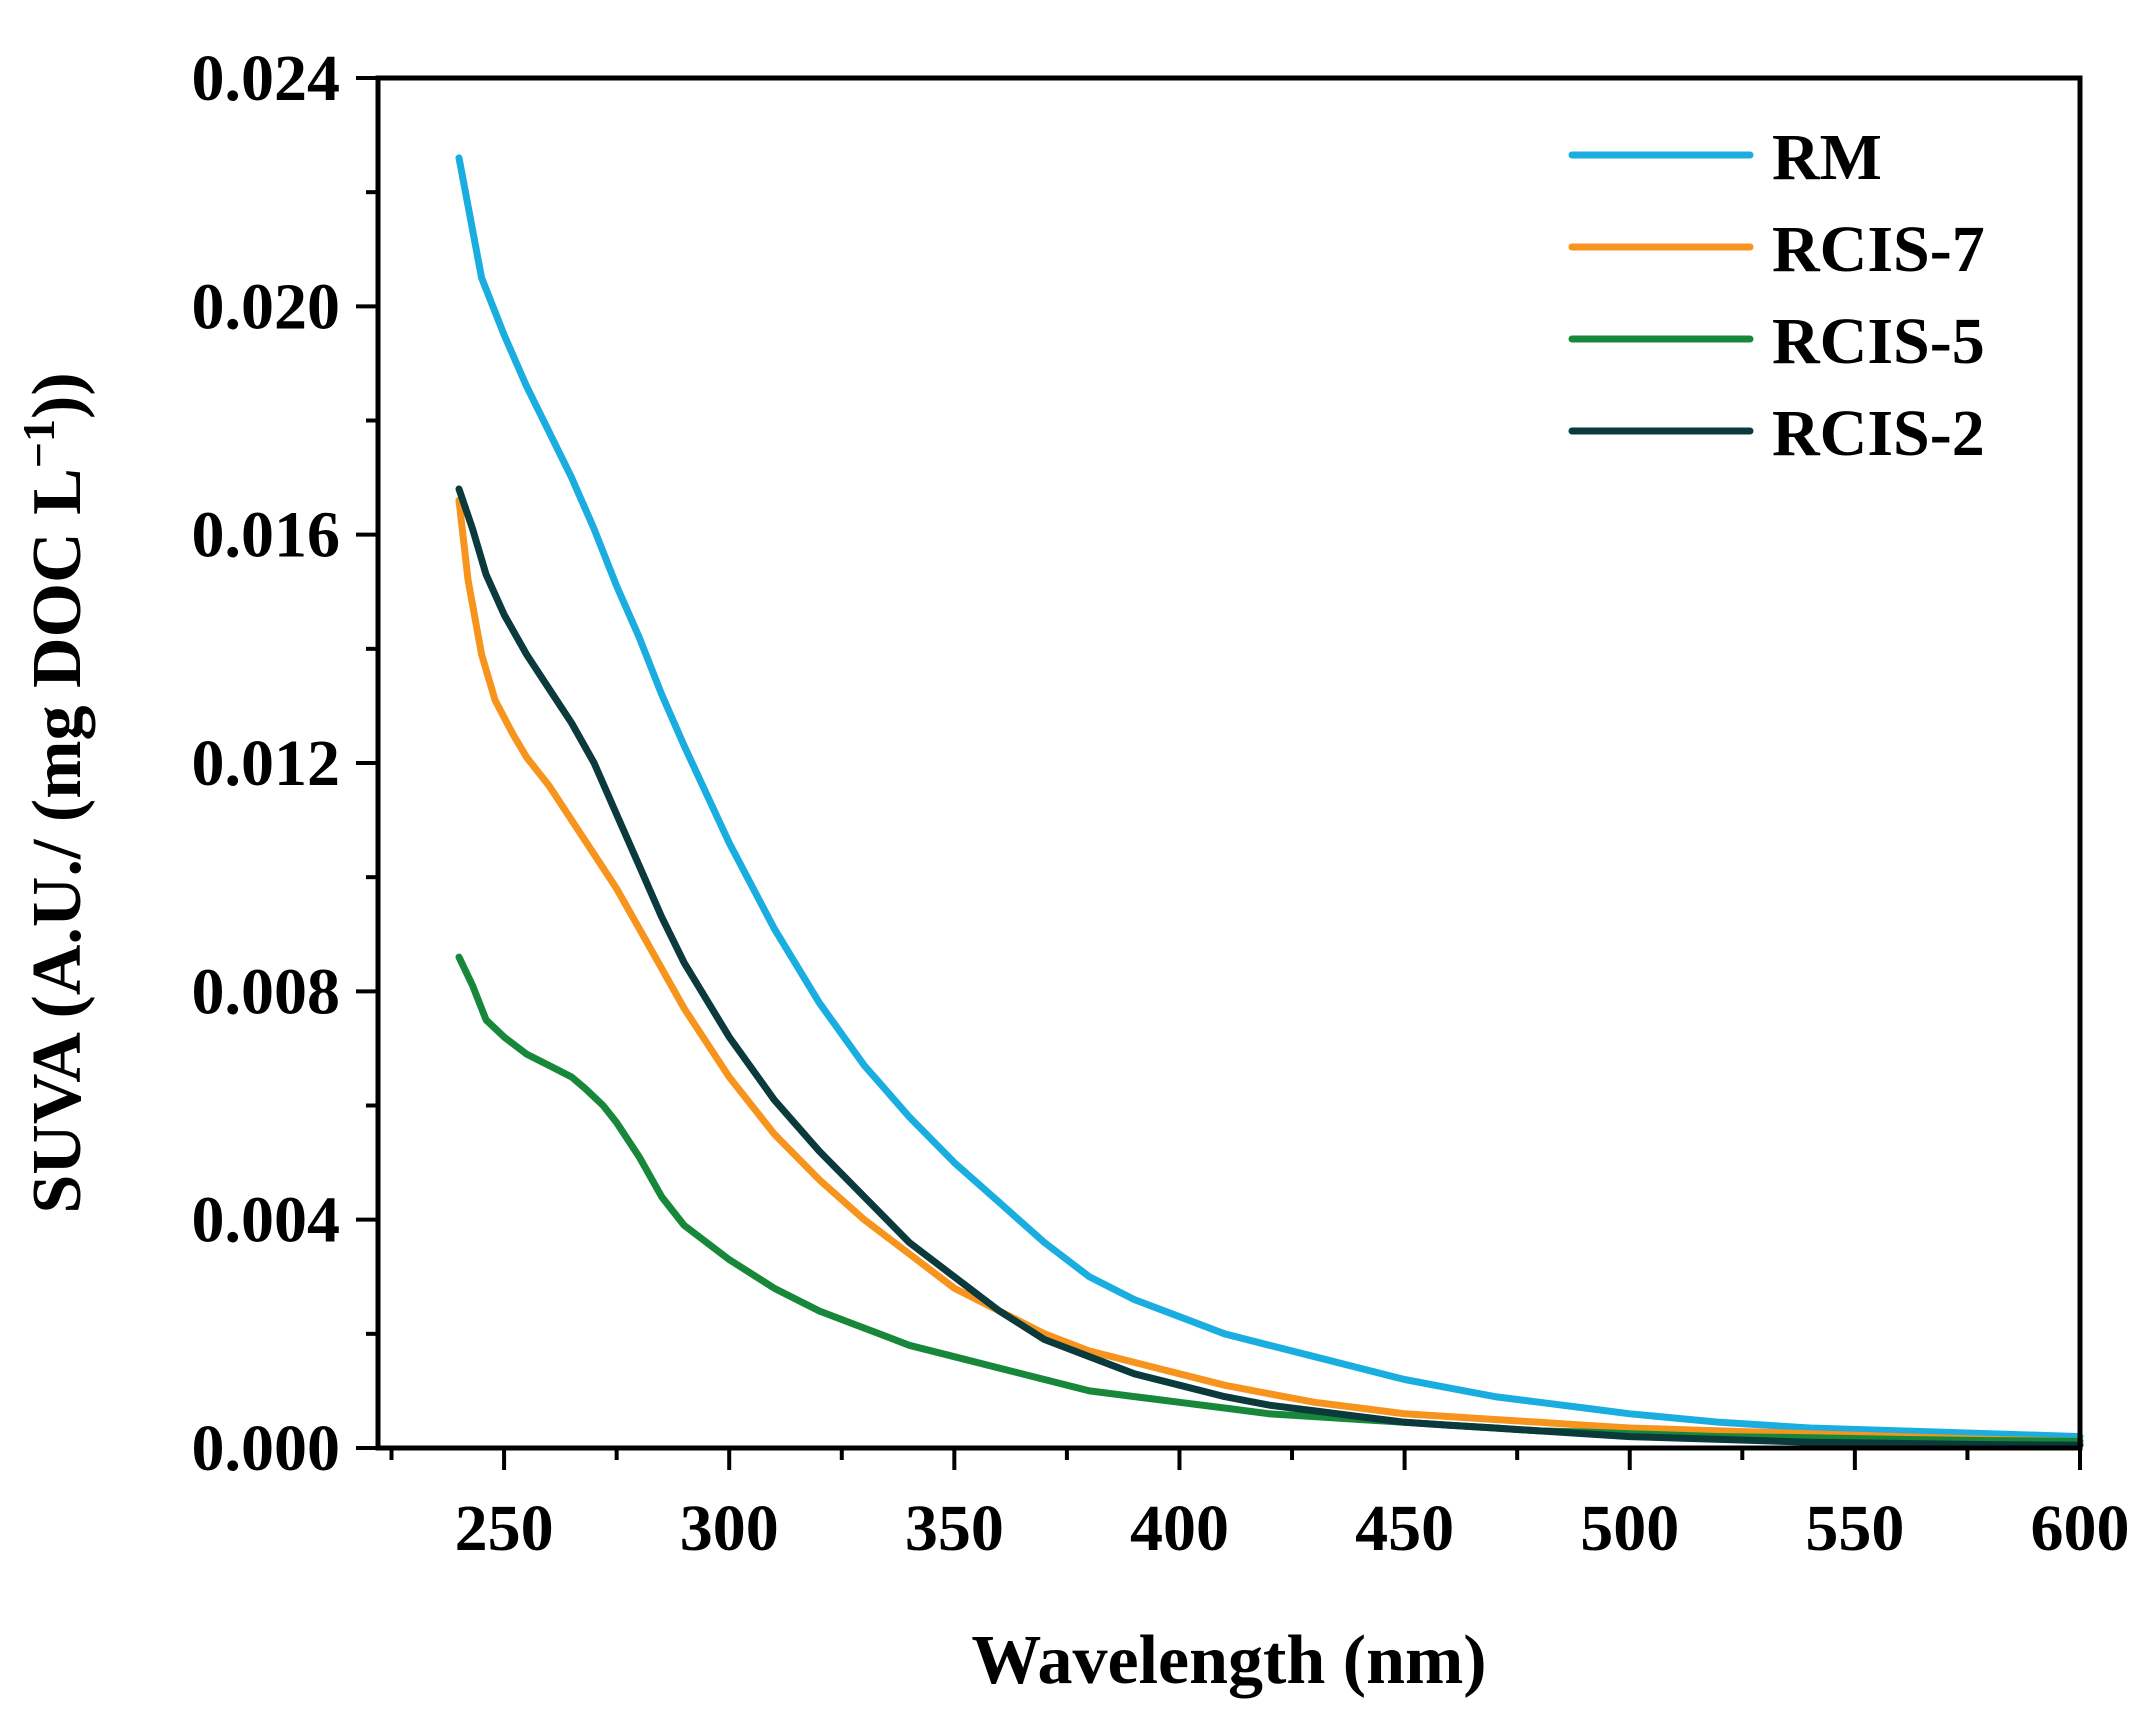 This screenshot has height=1718, width=2150. Describe the element at coordinates (38, 443) in the screenshot. I see `y-axis-title-superscript: −1` at that location.